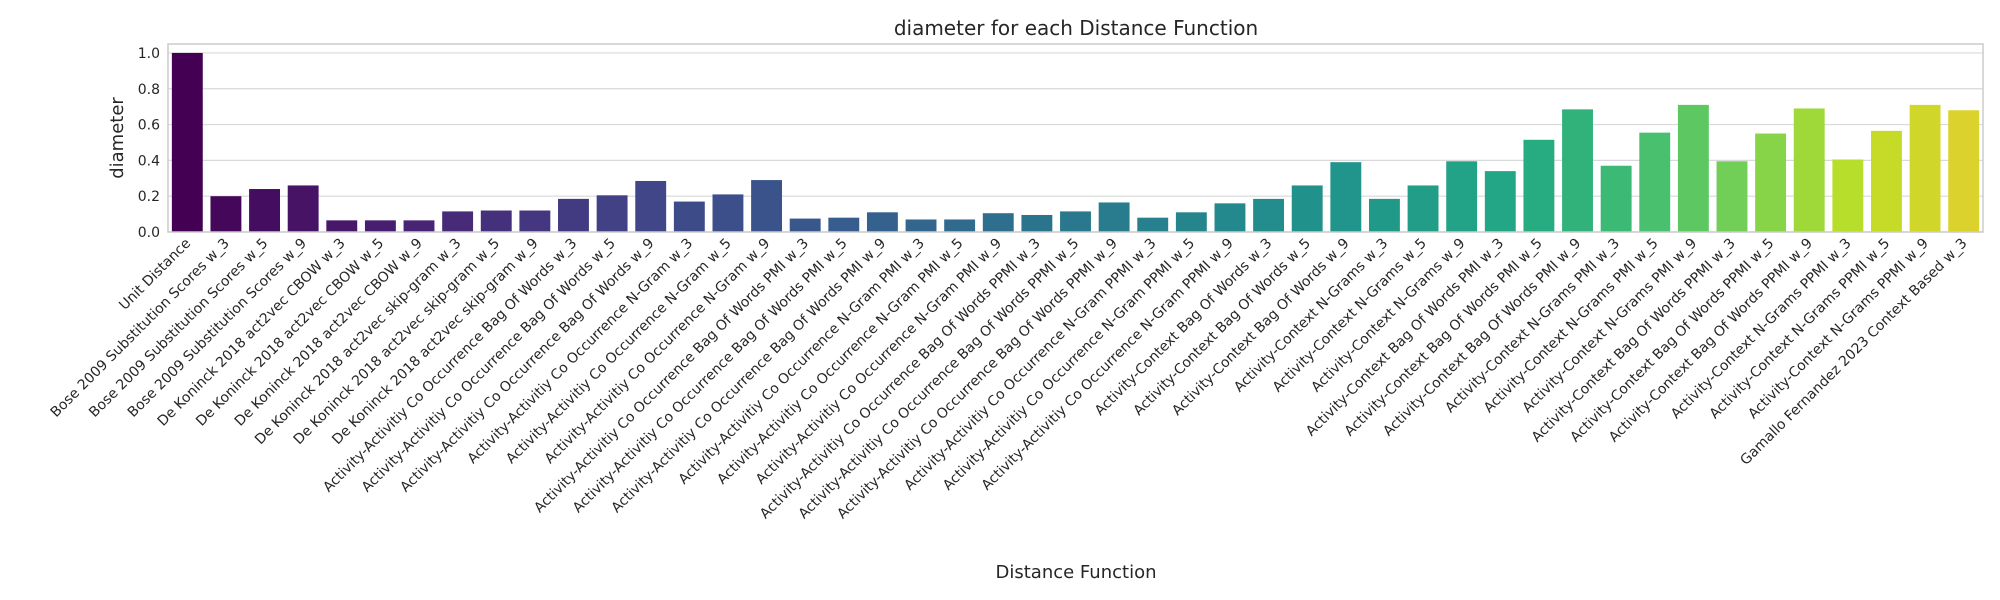  Describe the element at coordinates (149, 161) in the screenshot. I see `y-tick-label: 0.4` at that location.